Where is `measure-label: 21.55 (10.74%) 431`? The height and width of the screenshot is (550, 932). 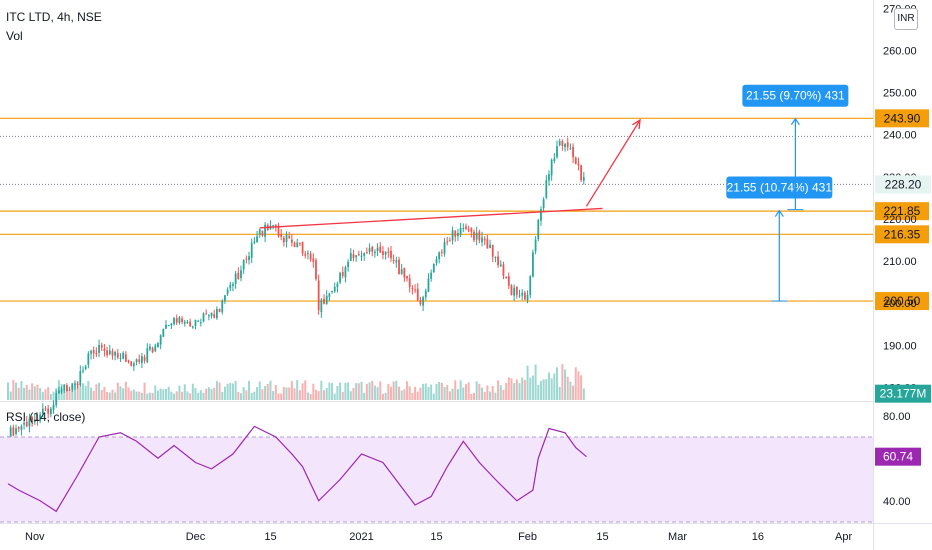
measure-label: 21.55 (10.74%) 431 is located at coordinates (780, 188).